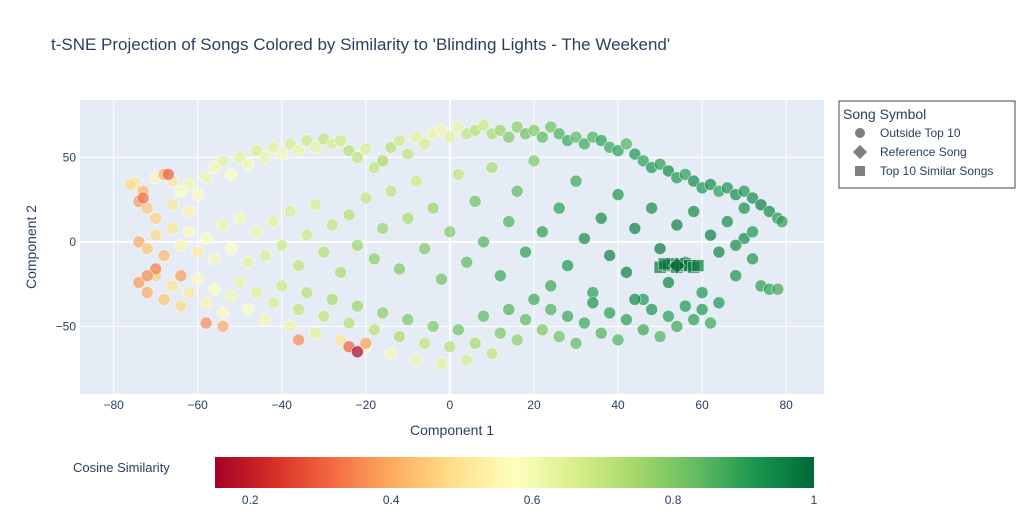 The height and width of the screenshot is (525, 1027). Describe the element at coordinates (860, 152) in the screenshot. I see `legend-diamond-icon` at that location.